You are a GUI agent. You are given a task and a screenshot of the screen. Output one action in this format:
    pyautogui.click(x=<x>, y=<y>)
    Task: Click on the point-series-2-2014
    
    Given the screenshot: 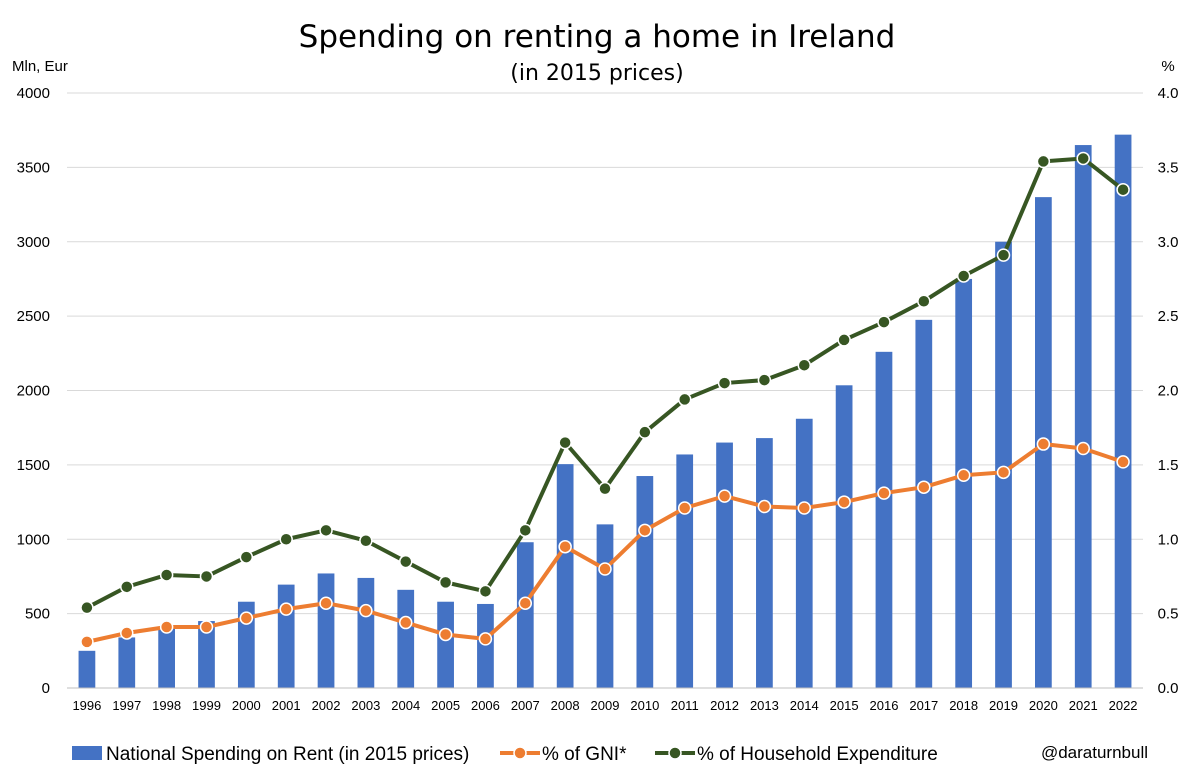 What is the action you would take?
    pyautogui.click(x=804, y=365)
    